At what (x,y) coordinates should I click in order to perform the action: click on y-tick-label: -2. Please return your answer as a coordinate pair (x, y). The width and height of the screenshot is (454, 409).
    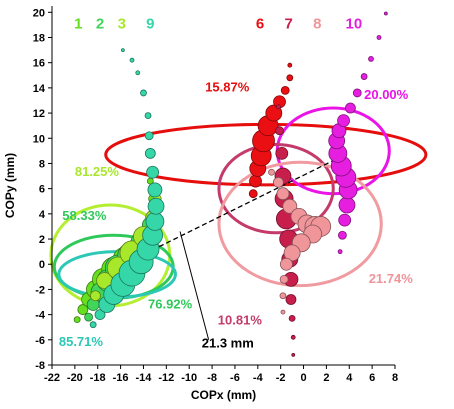
    Looking at the image, I should click on (40, 290).